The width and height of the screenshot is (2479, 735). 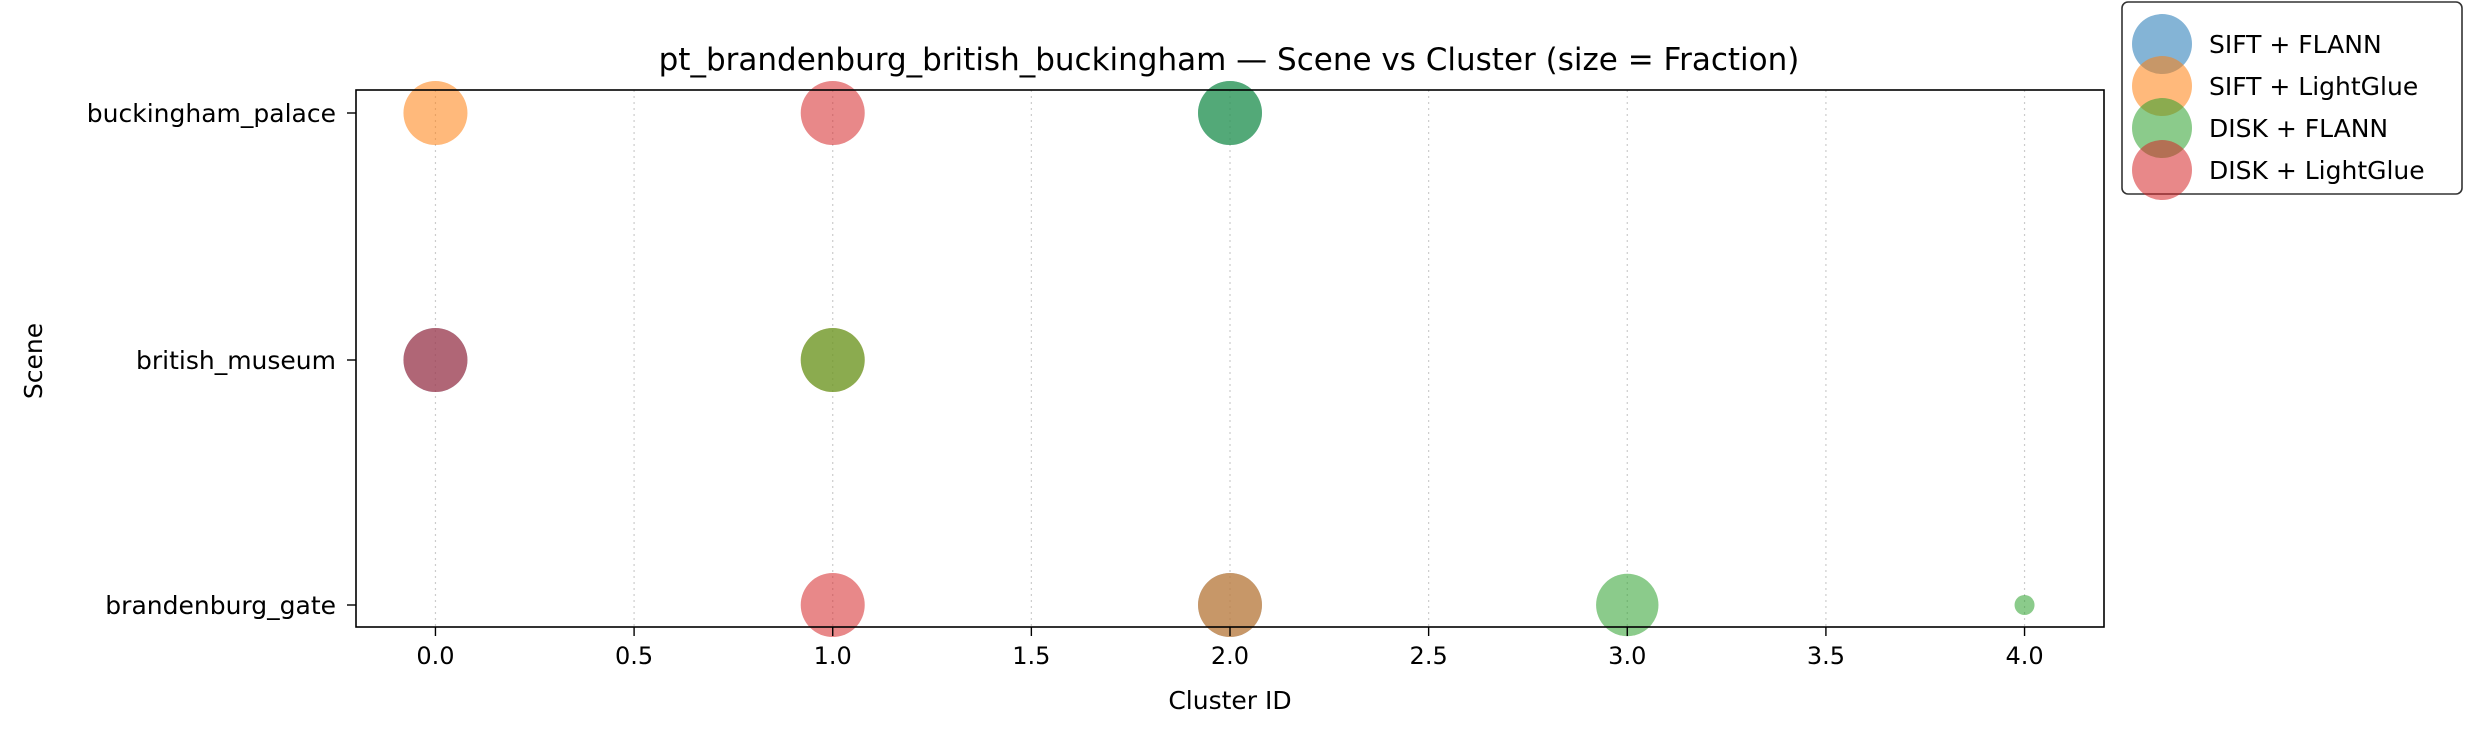 I want to click on x-tick-label: 3.0, so click(x=1627, y=656).